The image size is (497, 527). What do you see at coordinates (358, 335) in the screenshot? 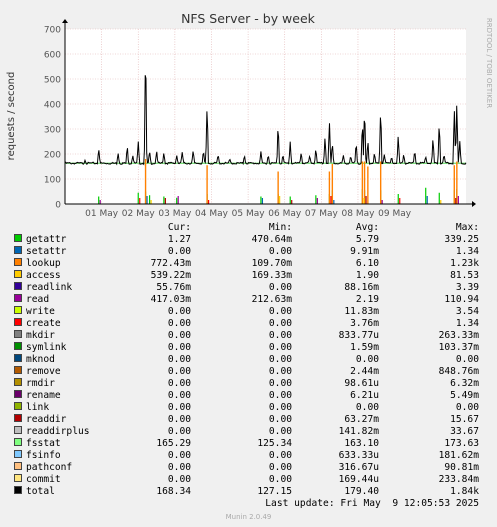
I see `legend-avg: 833.77u` at bounding box center [358, 335].